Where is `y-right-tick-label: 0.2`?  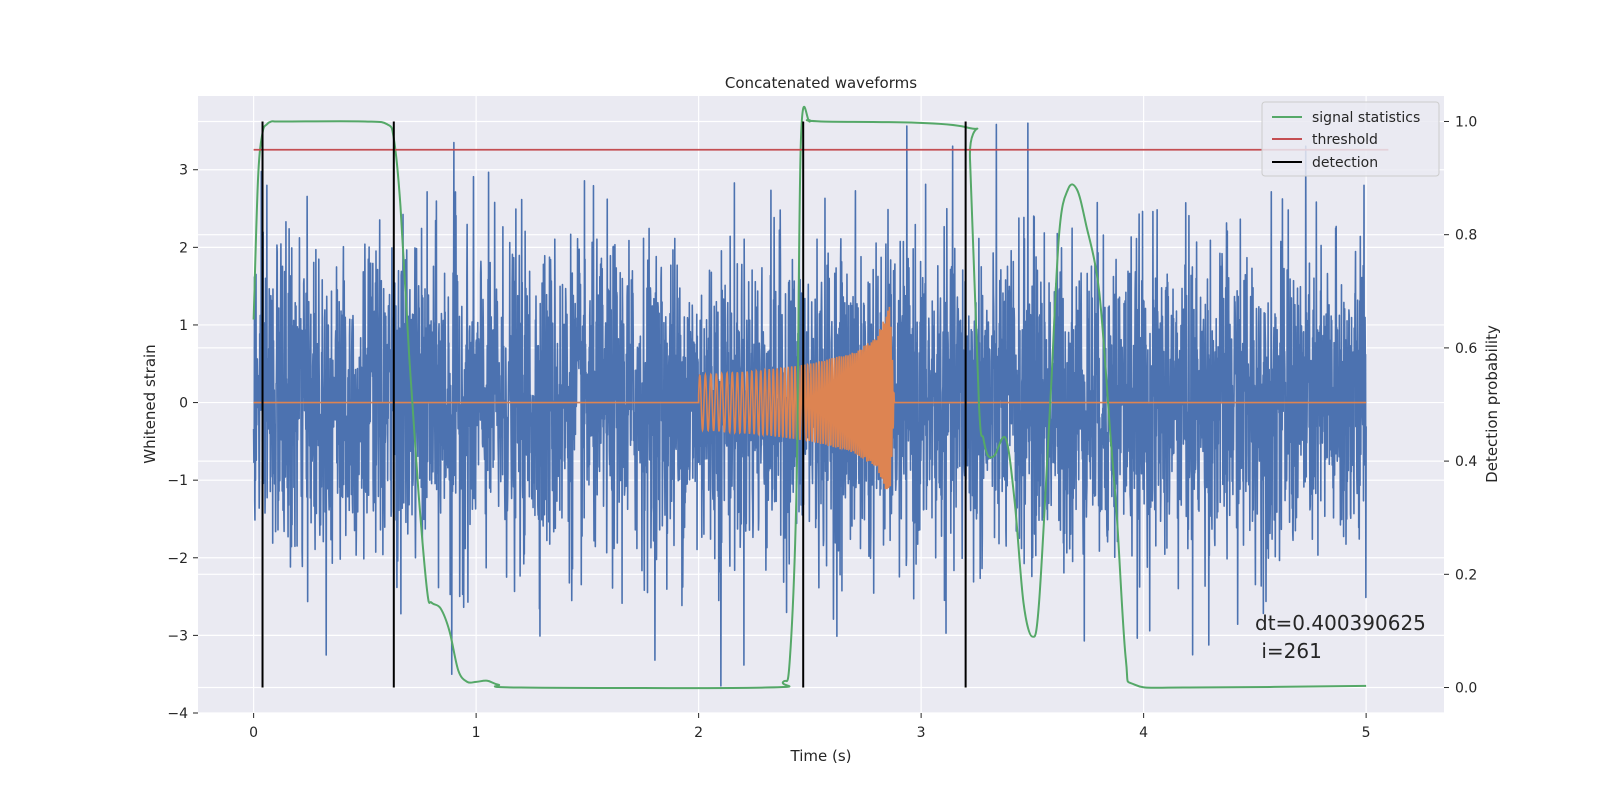
y-right-tick-label: 0.2 is located at coordinates (1466, 575).